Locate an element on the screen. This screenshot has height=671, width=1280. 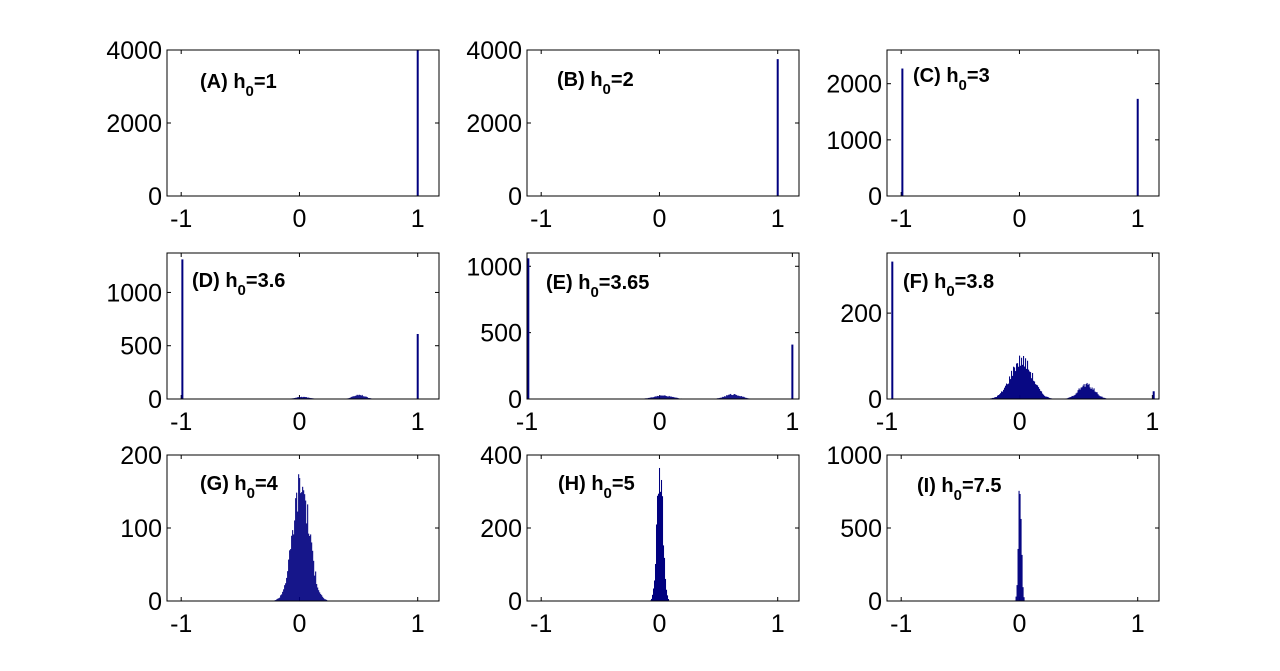
panel-label: (G) h0=4 is located at coordinates (239, 487).